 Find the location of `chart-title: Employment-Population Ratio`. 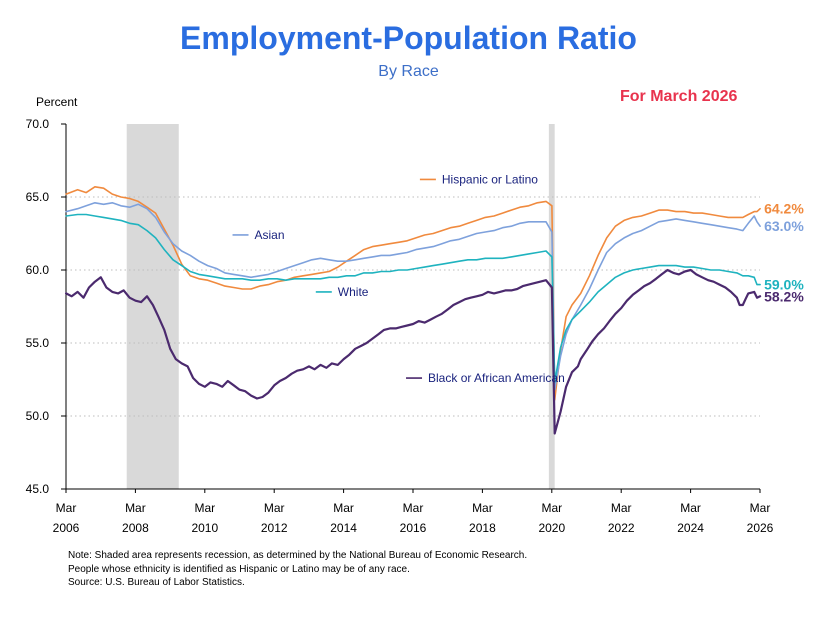

chart-title: Employment-Population Ratio is located at coordinates (408, 38).